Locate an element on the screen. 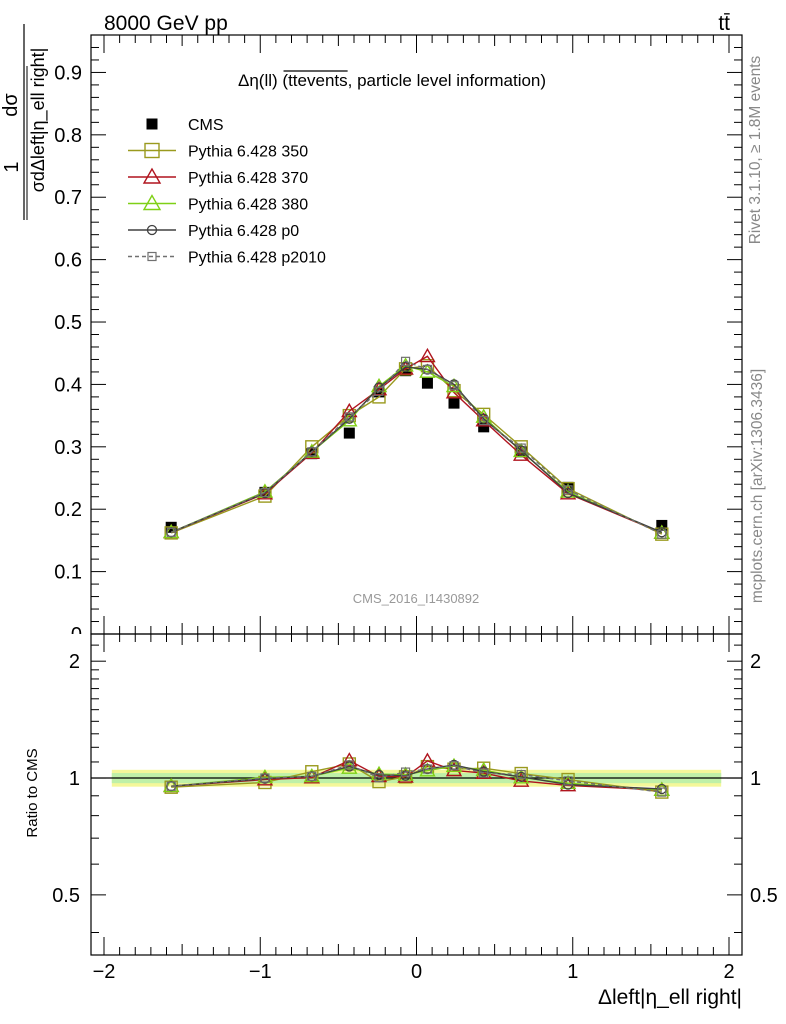 Image resolution: width=786 pixels, height=1024 pixels. rivet-label: Rivet 3.1.10, ≥ 1.8M events is located at coordinates (755, 149).